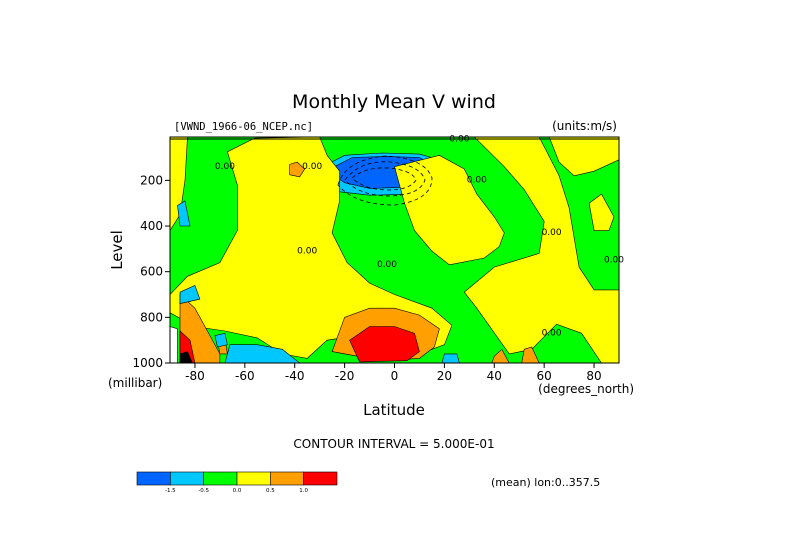 This screenshot has height=558, width=789. I want to click on mean-note: (mean) lon:0..357.5, so click(545, 482).